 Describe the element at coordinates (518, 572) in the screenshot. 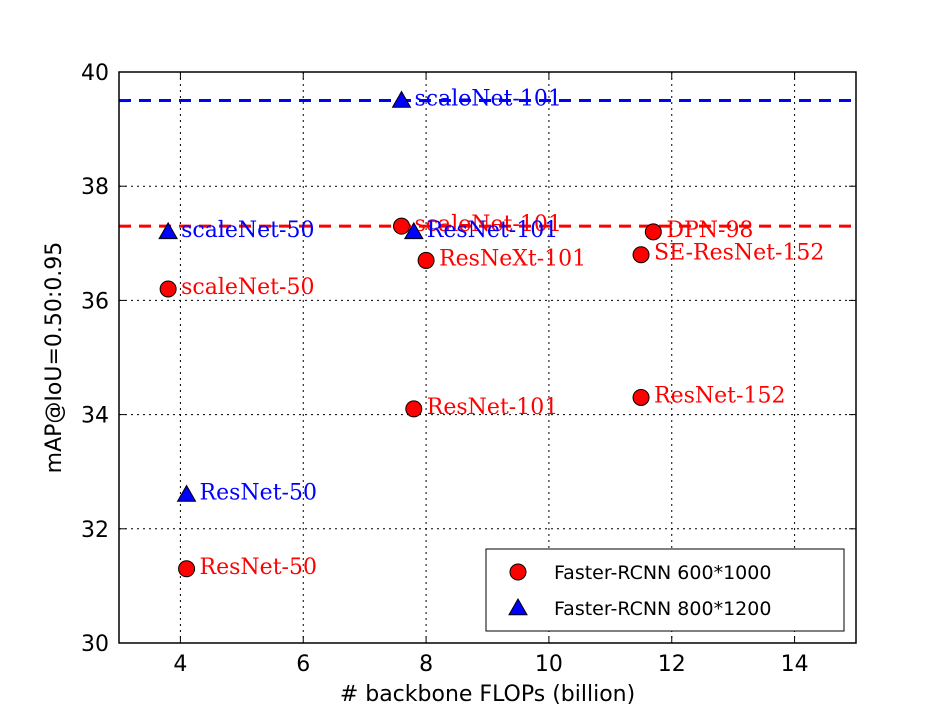

I see `legend-circle-icon` at that location.